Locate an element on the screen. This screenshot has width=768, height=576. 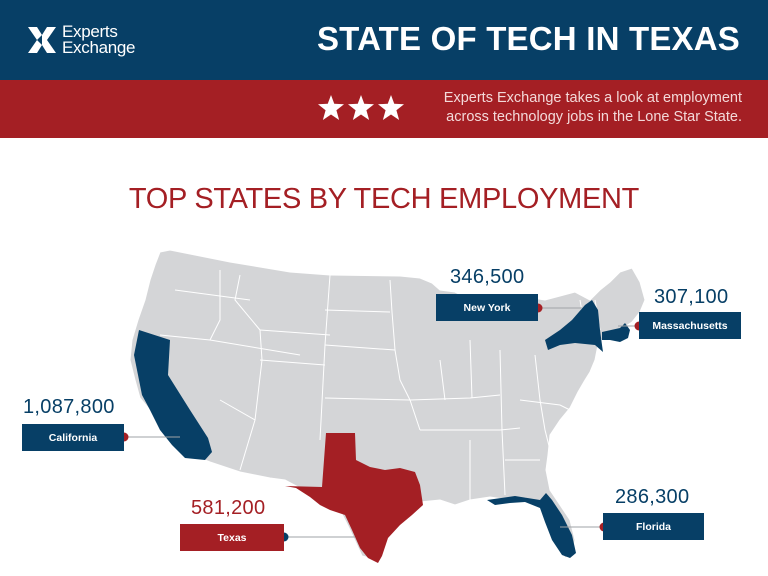
state-california is located at coordinates (173, 395).